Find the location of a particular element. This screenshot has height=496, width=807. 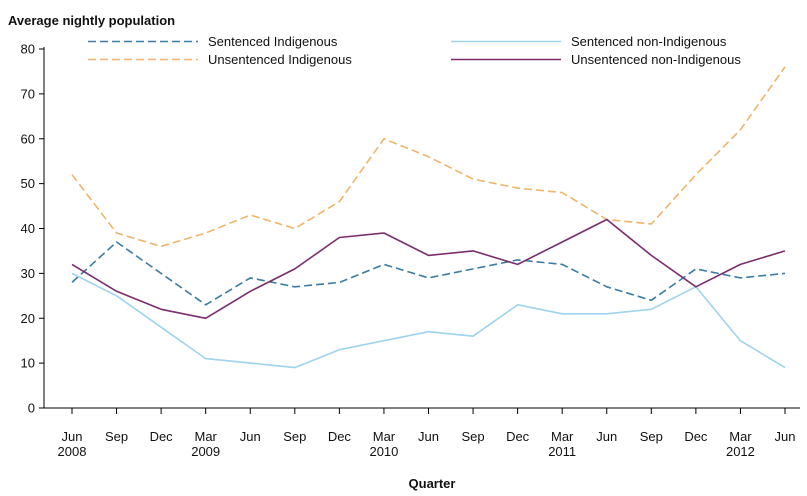

y-axis-label: Average nightly population is located at coordinates (91, 20).